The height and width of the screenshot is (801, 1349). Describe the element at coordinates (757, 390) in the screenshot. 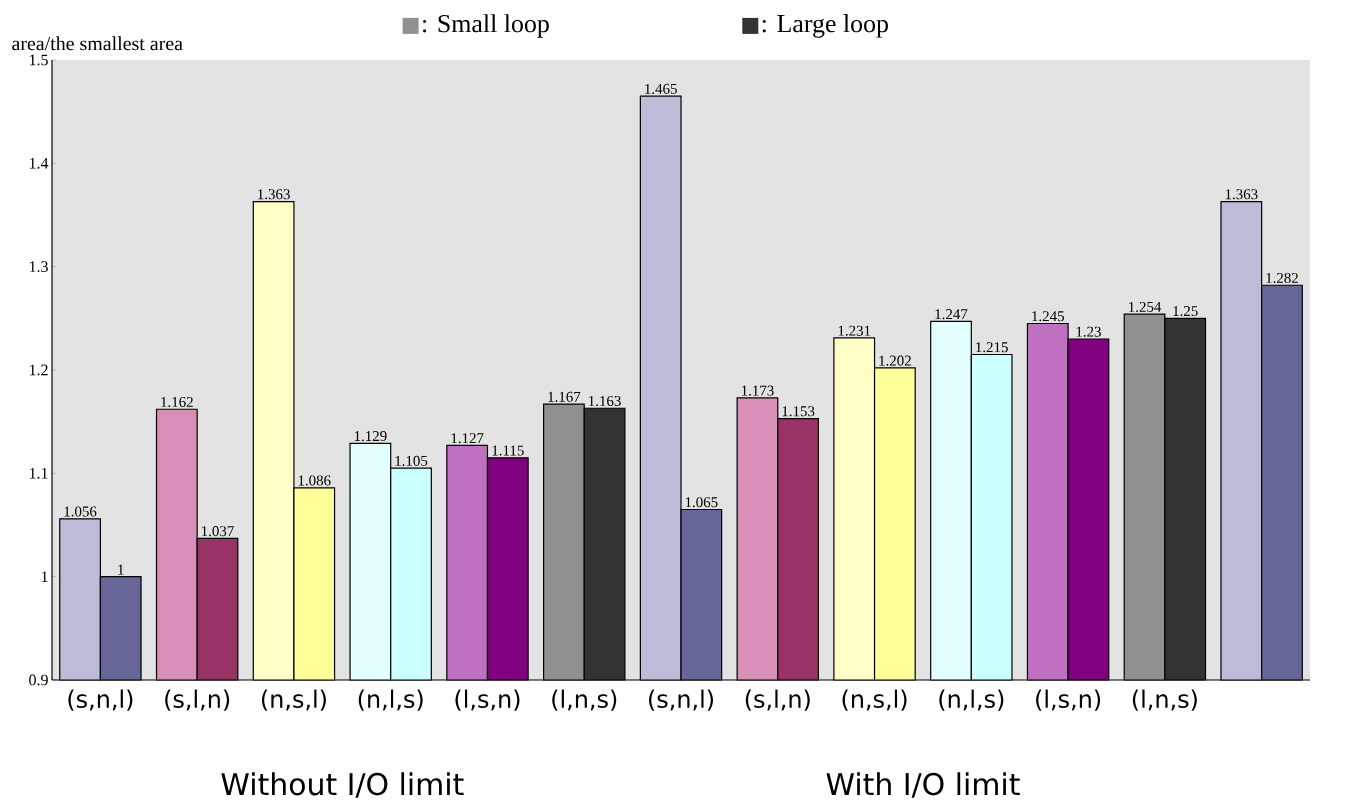

I see `data-label: 1.173` at that location.